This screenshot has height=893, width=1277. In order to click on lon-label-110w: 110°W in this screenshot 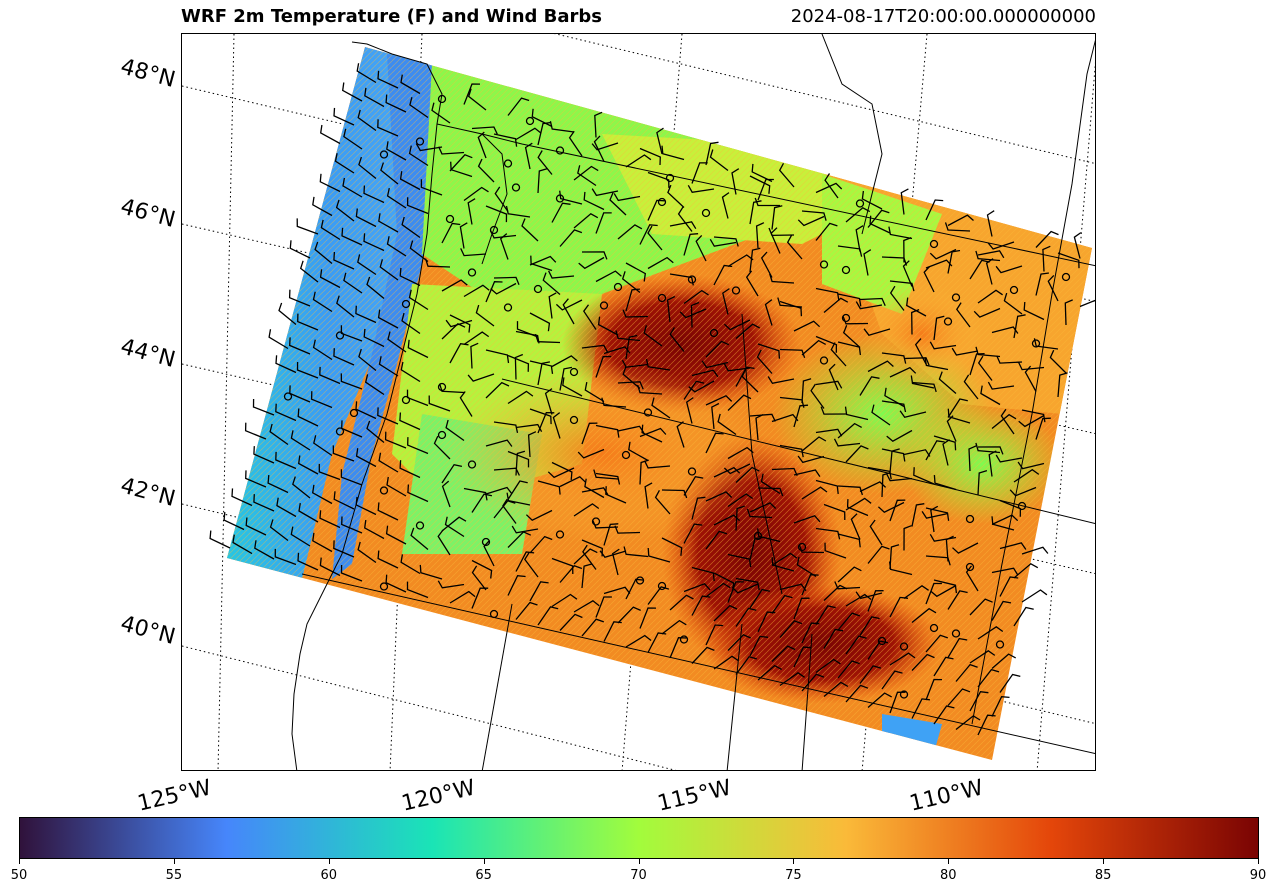, I will do `click(946, 796)`.